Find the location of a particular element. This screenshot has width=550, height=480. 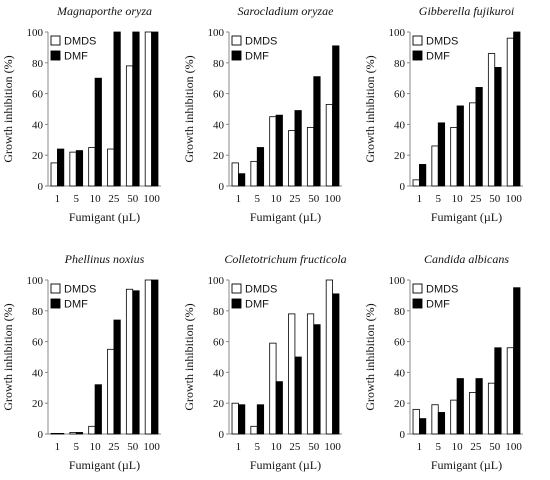

legend-label-dmf: DMF is located at coordinates (438, 305).